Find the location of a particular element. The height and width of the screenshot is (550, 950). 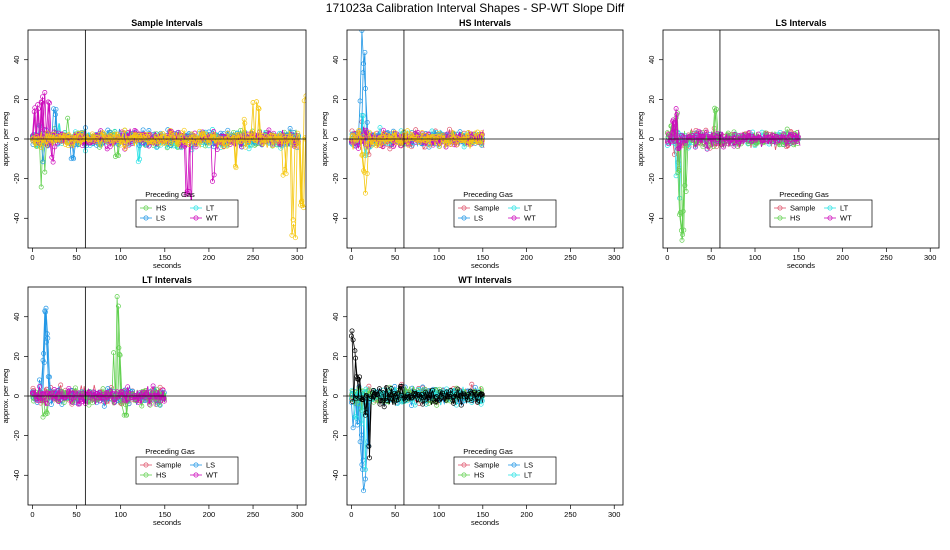

plot-data is located at coordinates (416, 411).